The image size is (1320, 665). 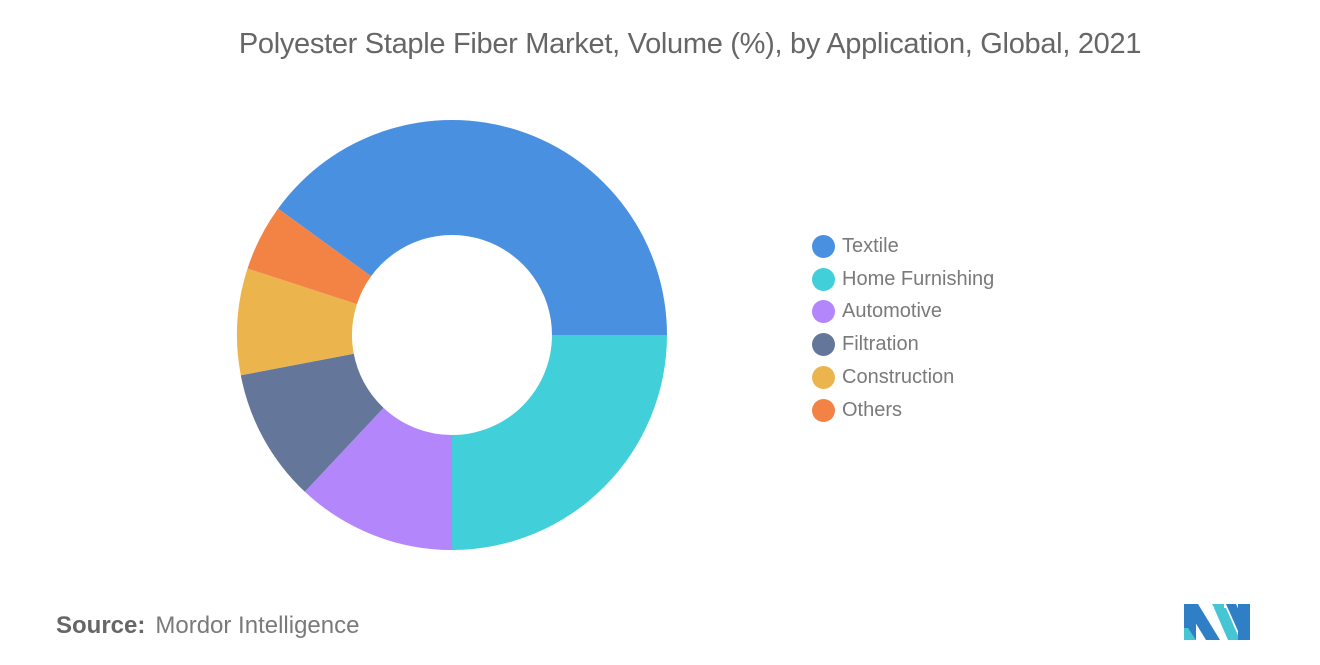 I want to click on donut-slice-home-furnishing, so click(x=559, y=442).